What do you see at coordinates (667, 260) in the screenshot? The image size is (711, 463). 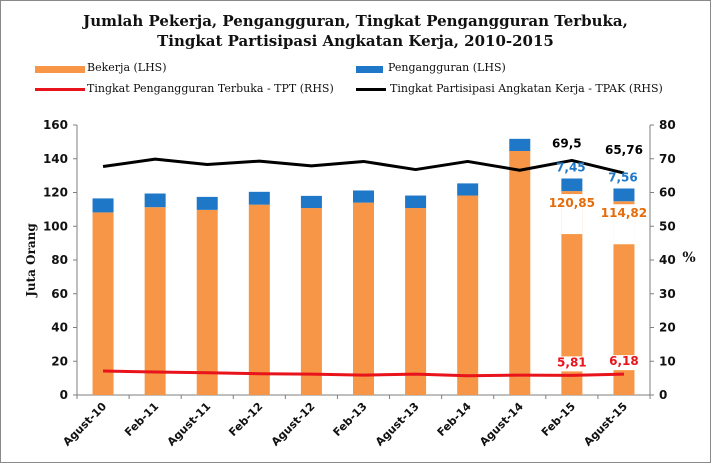 I see `right-tick-label: 40` at bounding box center [667, 260].